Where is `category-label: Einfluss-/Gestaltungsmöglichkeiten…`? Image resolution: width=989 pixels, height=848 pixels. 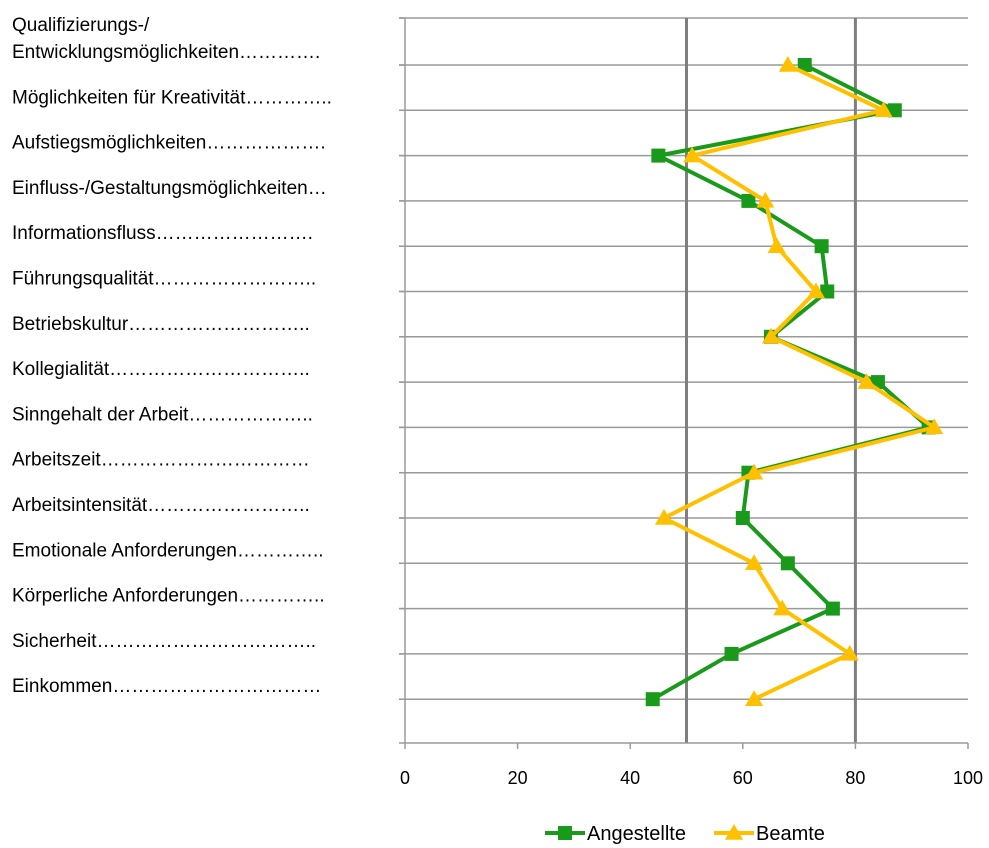
category-label: Einfluss-/Gestaltungsmöglichkeiten… is located at coordinates (169, 188).